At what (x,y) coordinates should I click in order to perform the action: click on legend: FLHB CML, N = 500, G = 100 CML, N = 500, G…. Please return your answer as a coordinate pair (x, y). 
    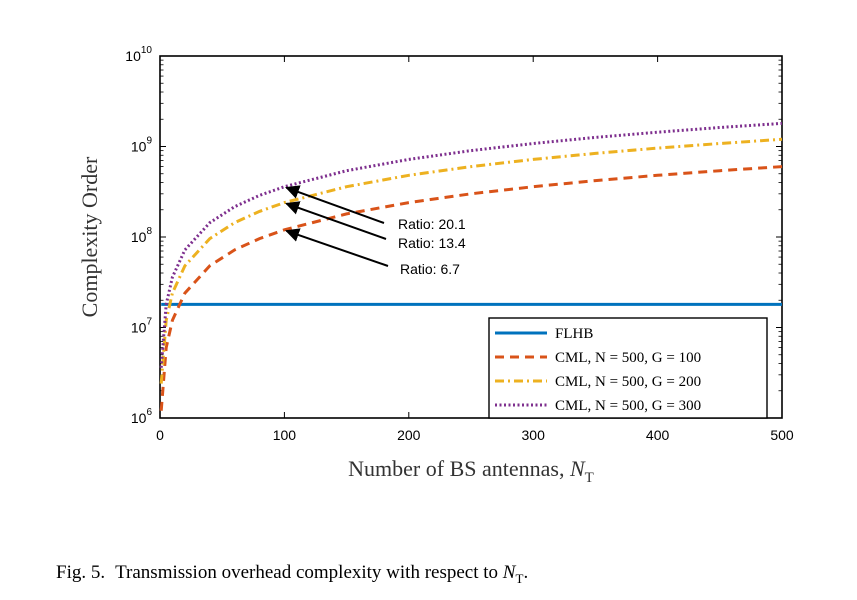
    Looking at the image, I should click on (628, 368).